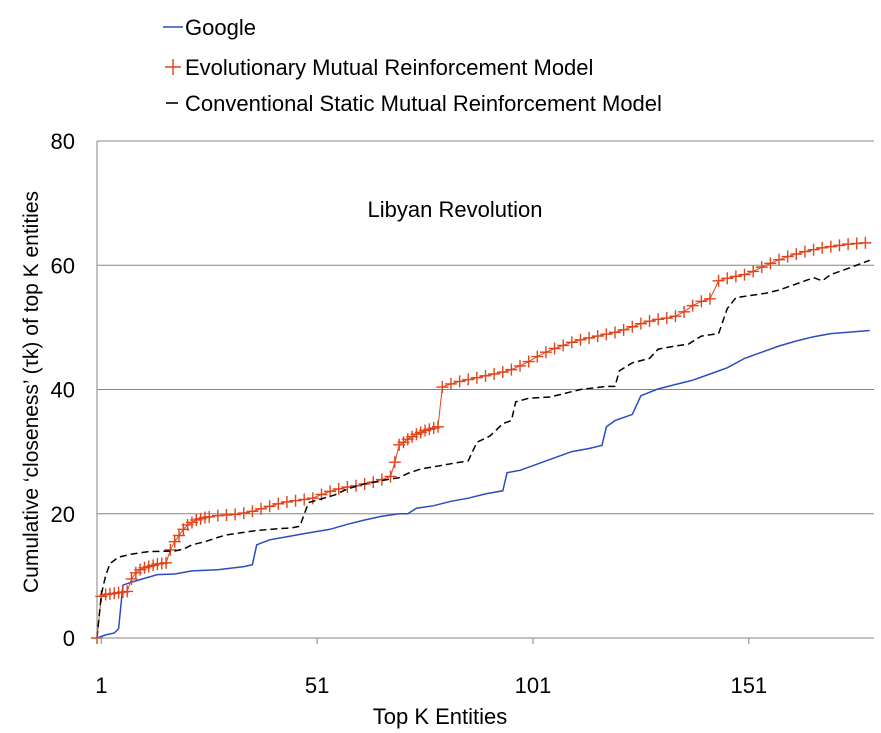  What do you see at coordinates (533, 685) in the screenshot?
I see `x-tick-label: 101` at bounding box center [533, 685].